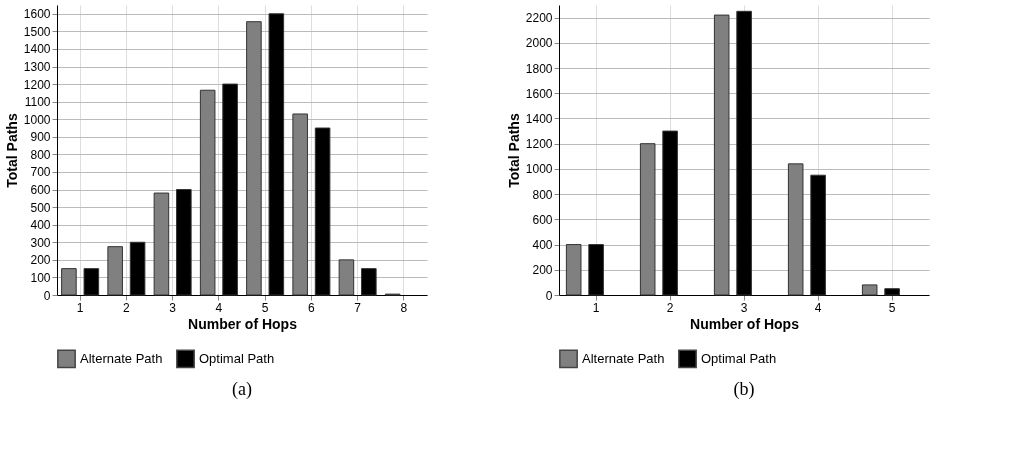  I want to click on y-tick-label: 500, so click(40, 207).